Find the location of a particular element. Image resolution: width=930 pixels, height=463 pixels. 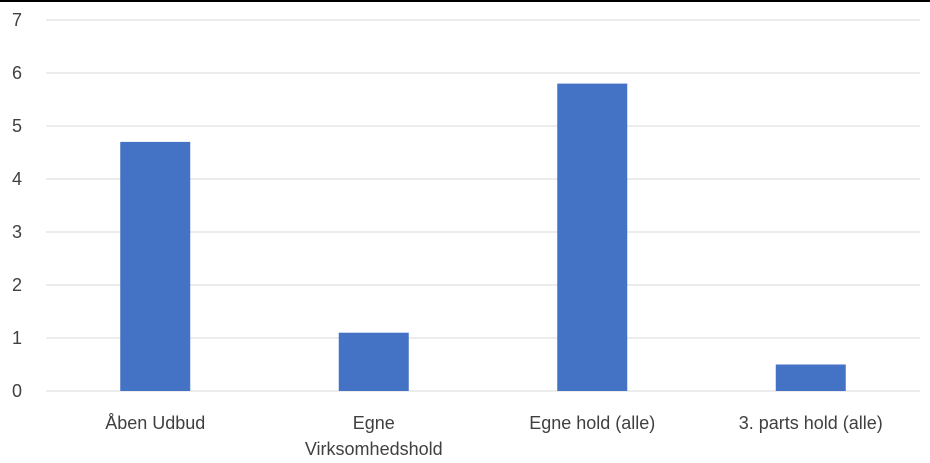

y-tick-label: 7 is located at coordinates (17, 20).